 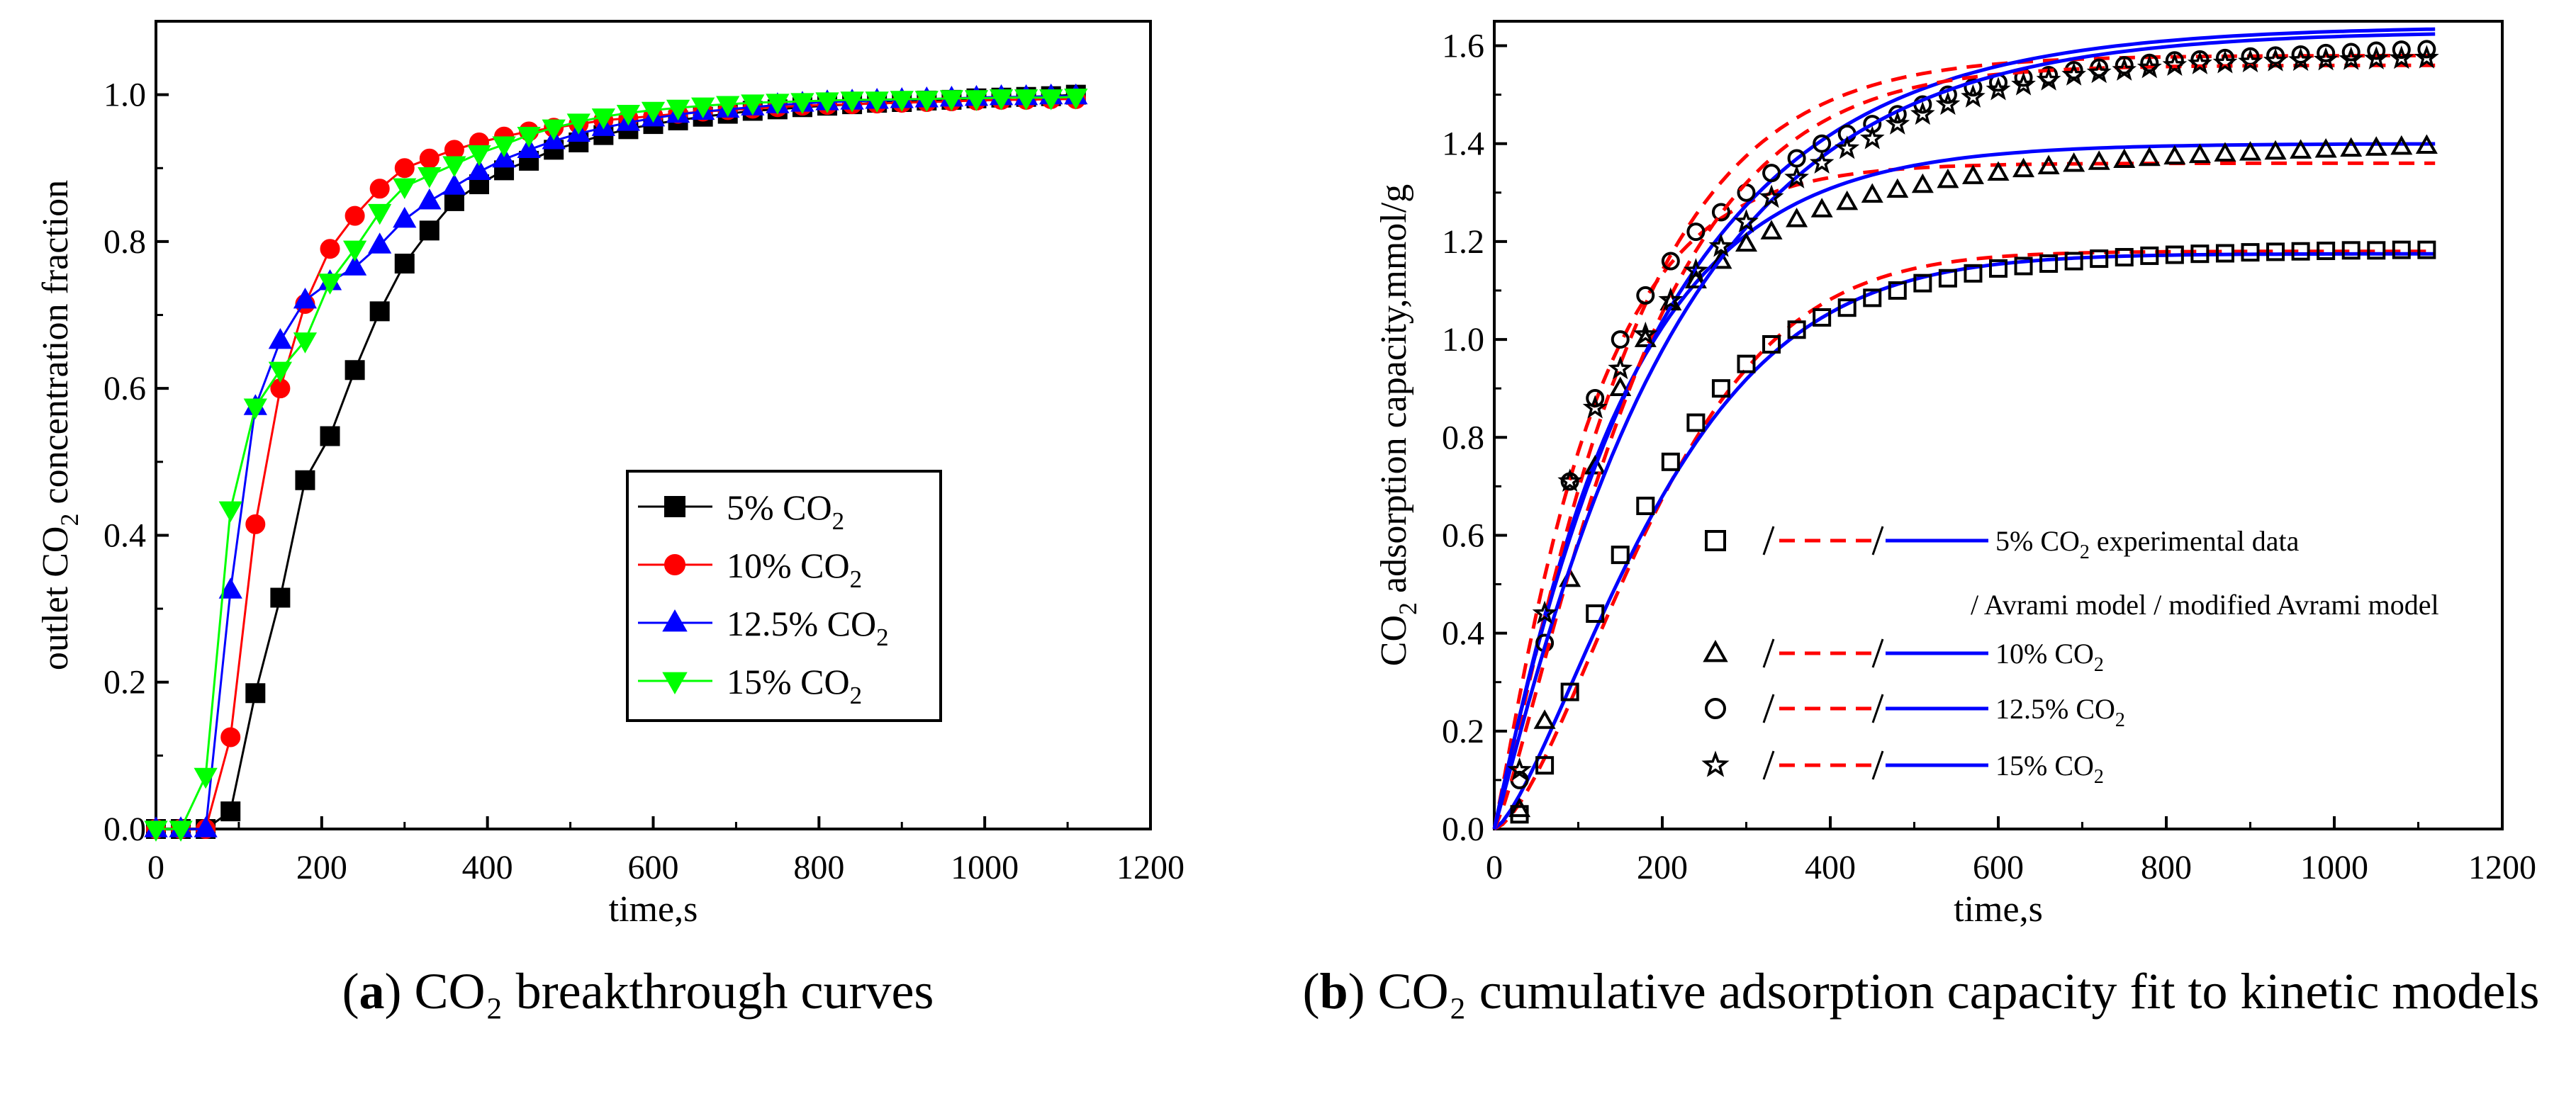 I want to click on chart-b-ytick-label: 0.6, so click(x=1463, y=535).